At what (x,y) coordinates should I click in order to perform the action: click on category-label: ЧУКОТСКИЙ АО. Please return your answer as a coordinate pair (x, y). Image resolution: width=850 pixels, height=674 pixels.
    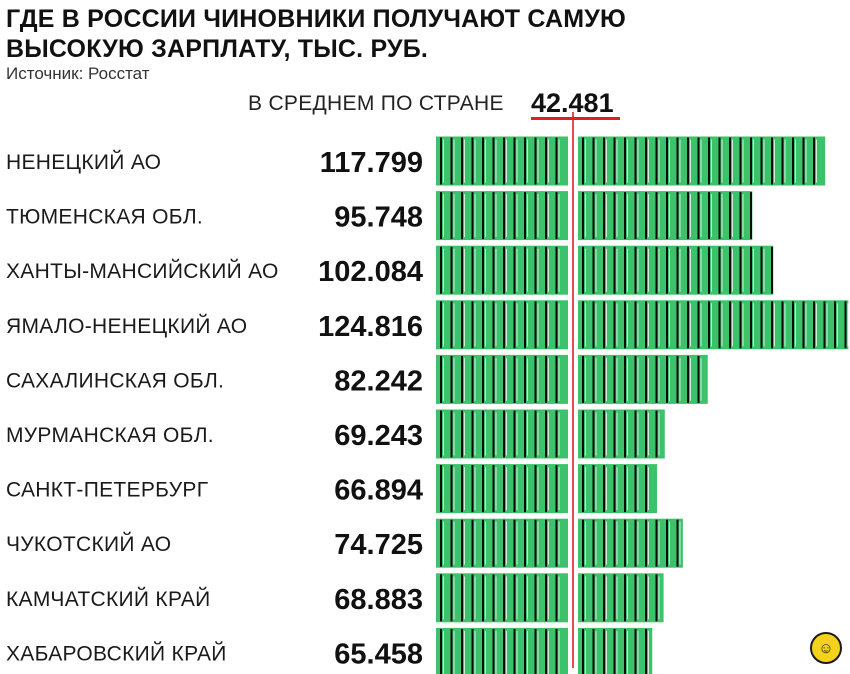
    Looking at the image, I should click on (88, 544).